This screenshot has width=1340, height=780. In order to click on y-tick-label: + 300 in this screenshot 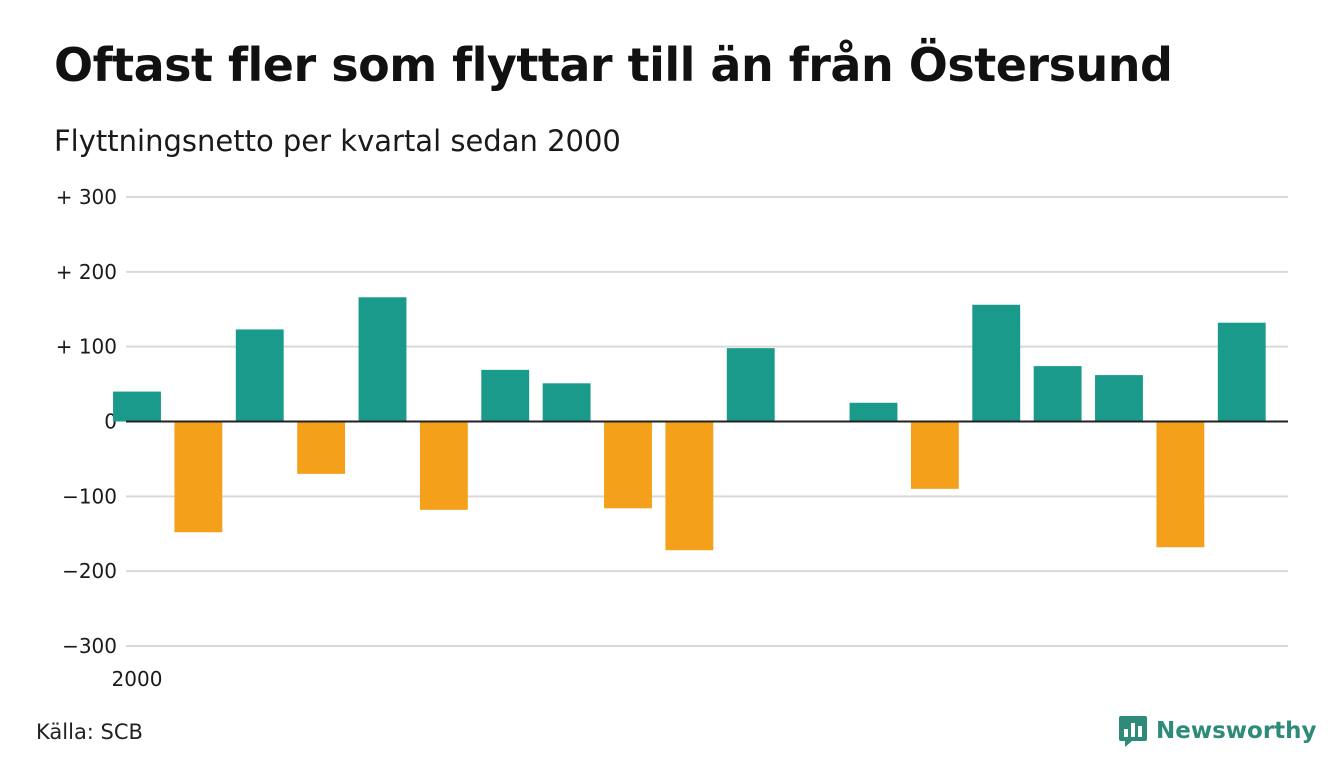, I will do `click(86, 197)`.